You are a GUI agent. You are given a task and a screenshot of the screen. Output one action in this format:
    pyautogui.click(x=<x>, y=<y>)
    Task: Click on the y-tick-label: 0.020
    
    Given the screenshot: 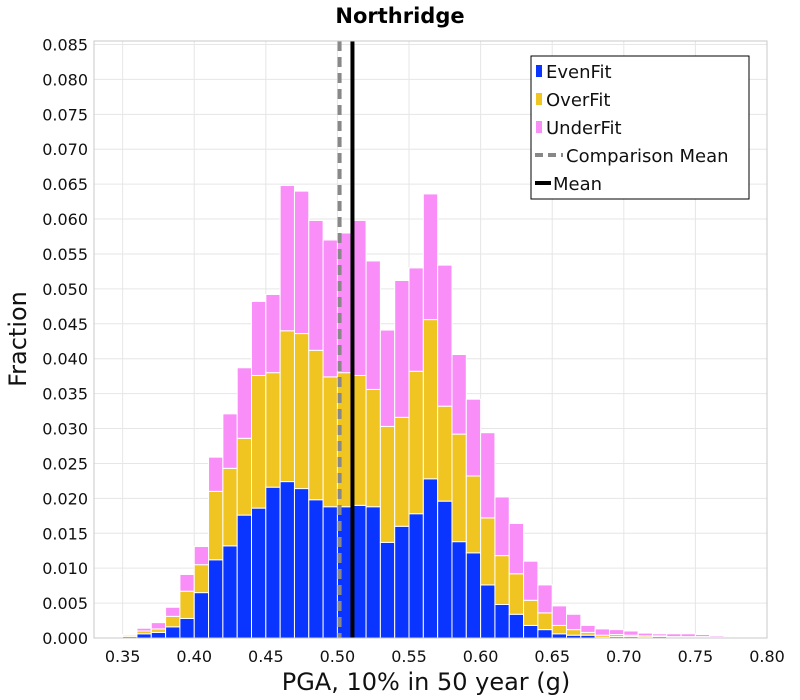 What is the action you would take?
    pyautogui.click(x=65, y=498)
    